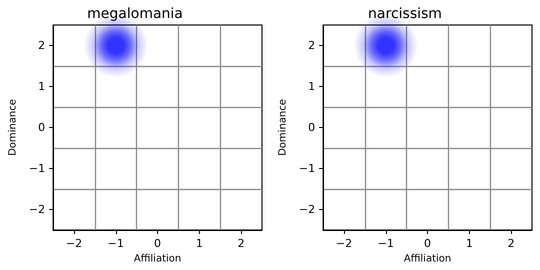 This screenshot has width=540, height=270. I want to click on chart-title: narcissism, so click(405, 14).